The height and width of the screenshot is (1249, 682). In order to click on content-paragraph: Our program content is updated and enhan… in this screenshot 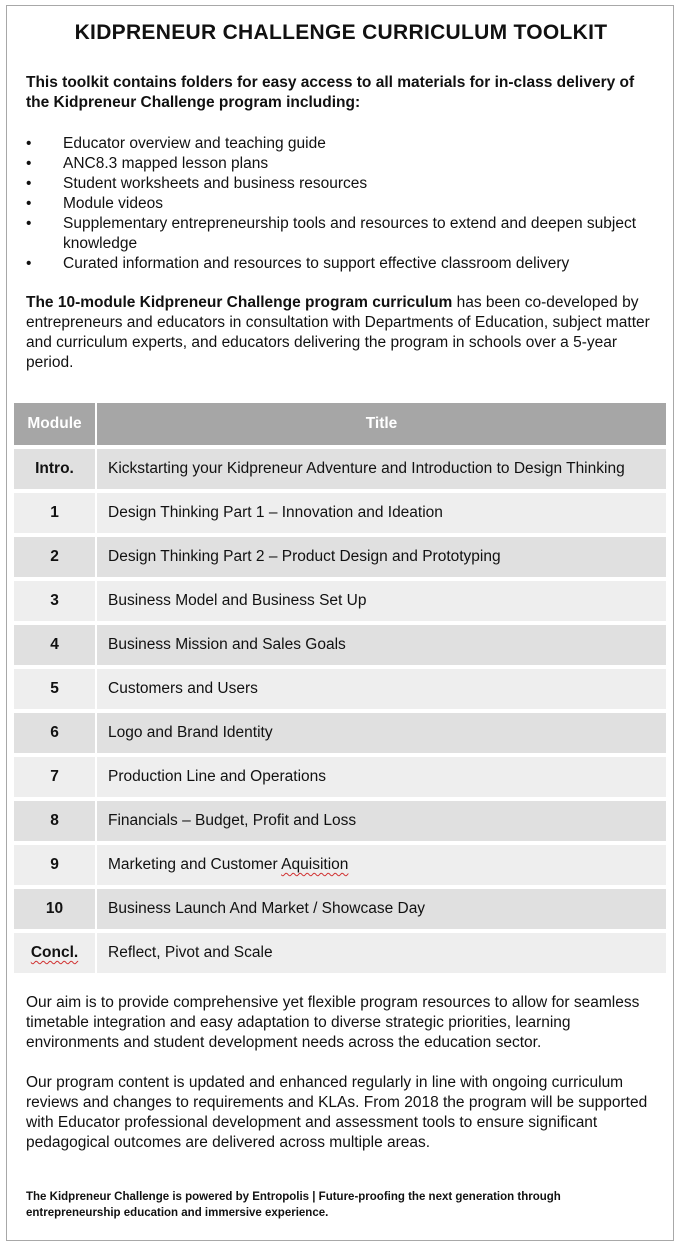, I will do `click(337, 1112)`.